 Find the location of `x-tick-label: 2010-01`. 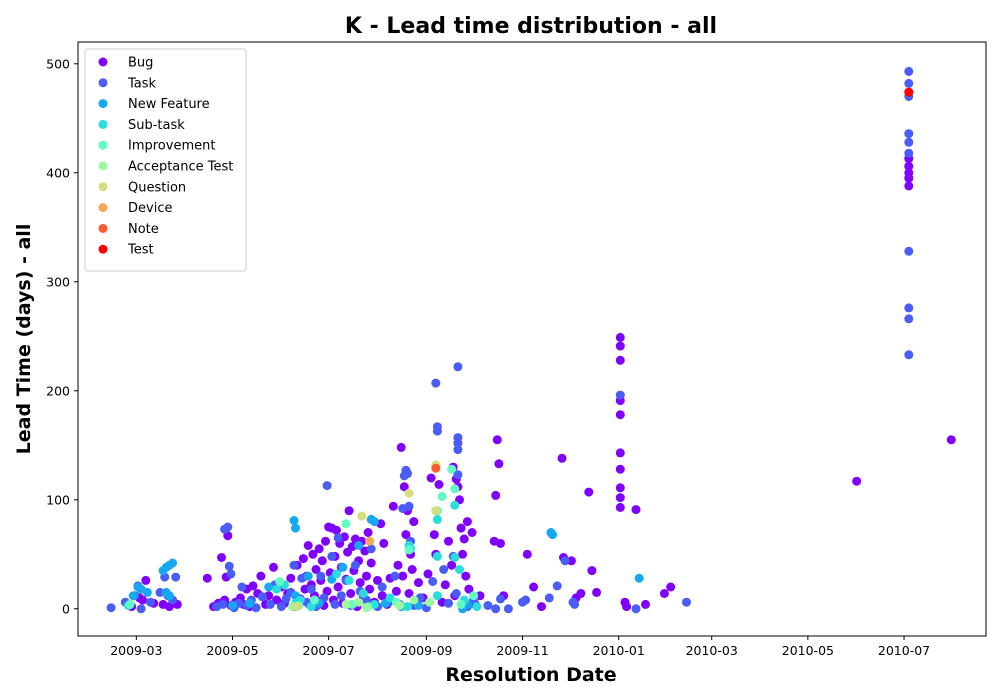

x-tick-label: 2010-01 is located at coordinates (619, 650).